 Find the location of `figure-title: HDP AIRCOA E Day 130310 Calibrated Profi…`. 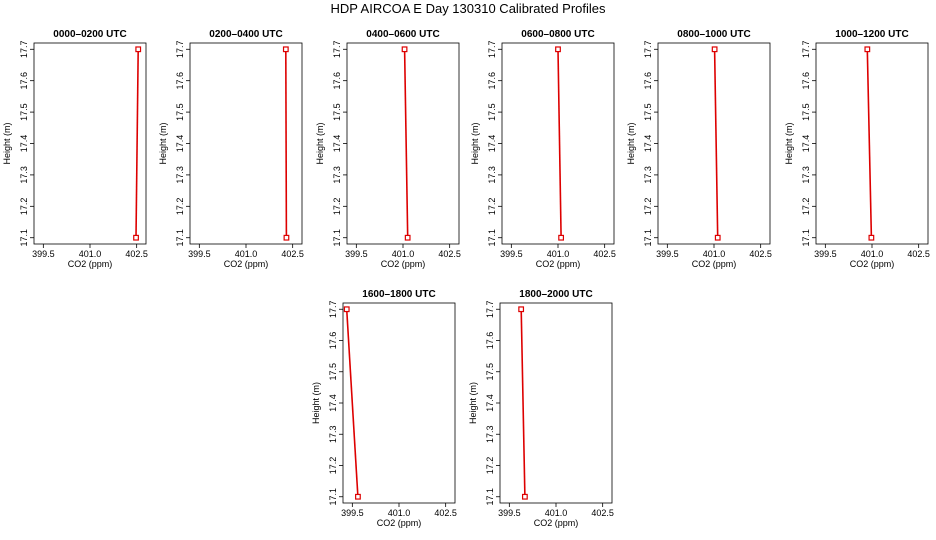

figure-title: HDP AIRCOA E Day 130310 Calibrated Profi… is located at coordinates (468, 8).